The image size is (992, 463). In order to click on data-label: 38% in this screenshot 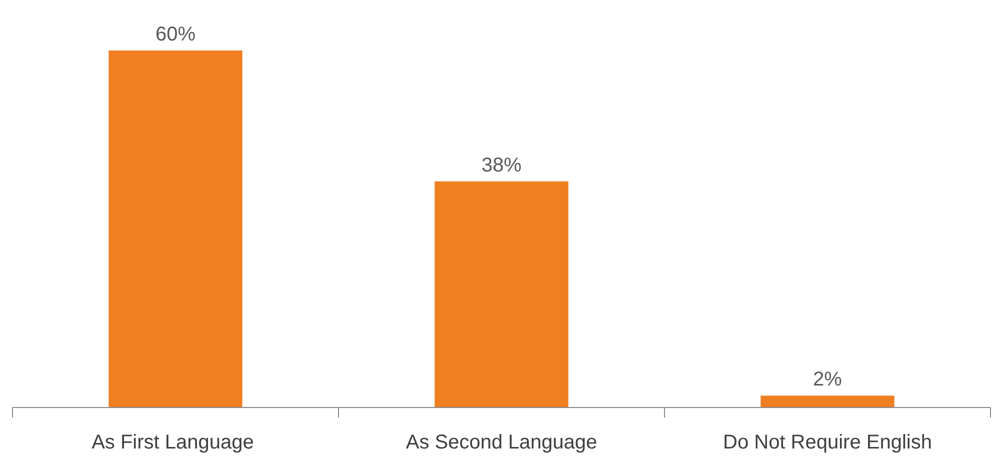, I will do `click(501, 165)`.